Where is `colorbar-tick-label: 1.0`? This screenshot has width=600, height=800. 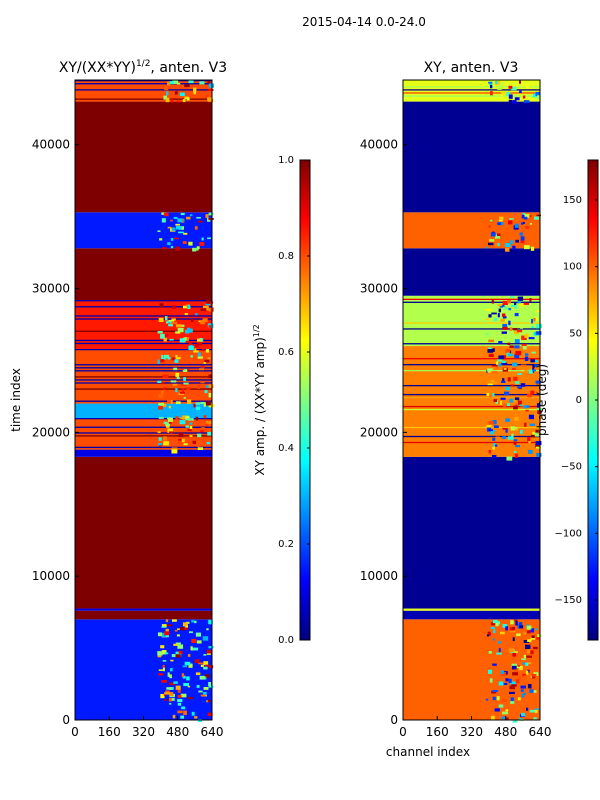 colorbar-tick-label: 1.0 is located at coordinates (286, 160).